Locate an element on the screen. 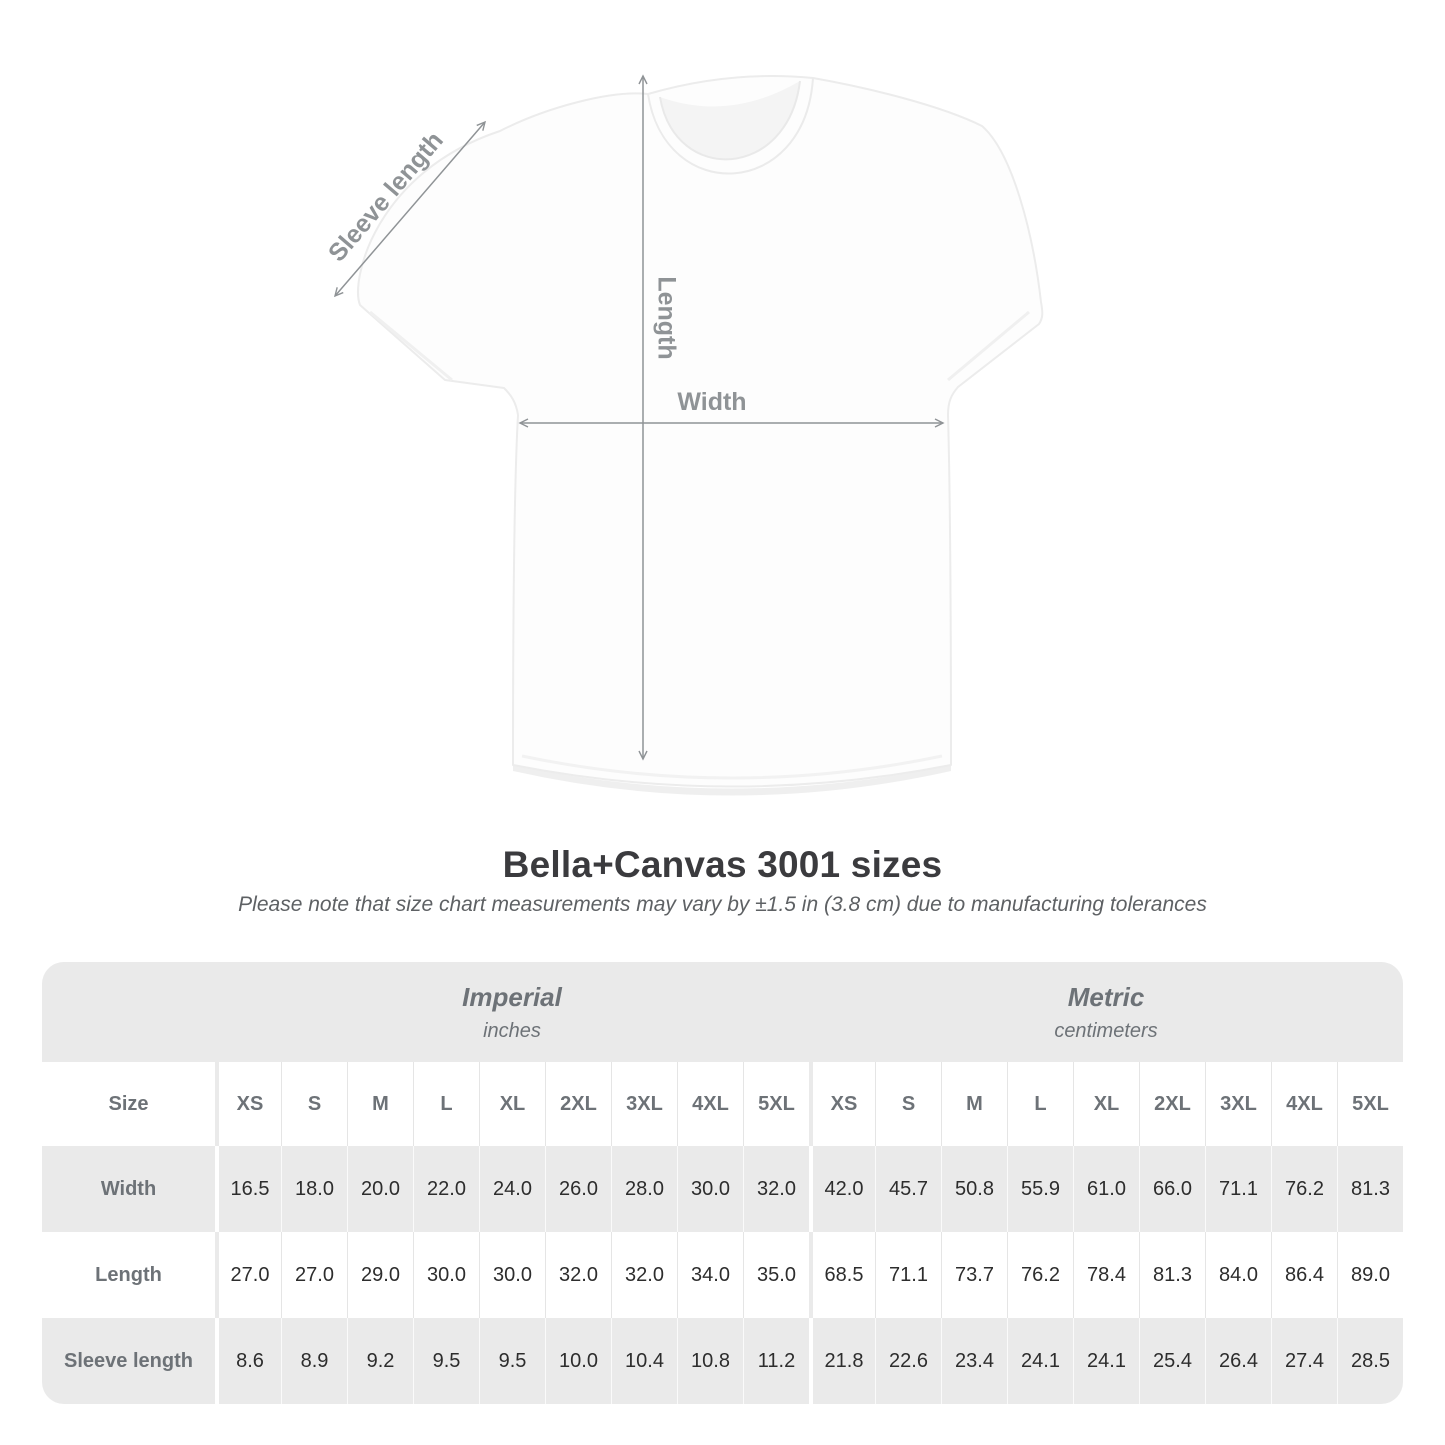 The image size is (1445, 1445). section-unit: inches is located at coordinates (512, 1030).